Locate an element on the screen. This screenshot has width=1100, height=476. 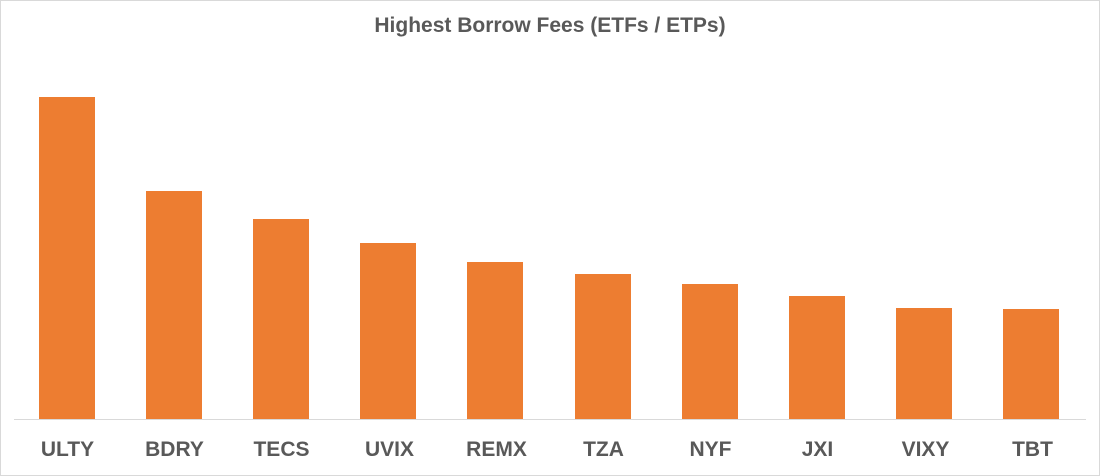
bar-ulty is located at coordinates (67, 258).